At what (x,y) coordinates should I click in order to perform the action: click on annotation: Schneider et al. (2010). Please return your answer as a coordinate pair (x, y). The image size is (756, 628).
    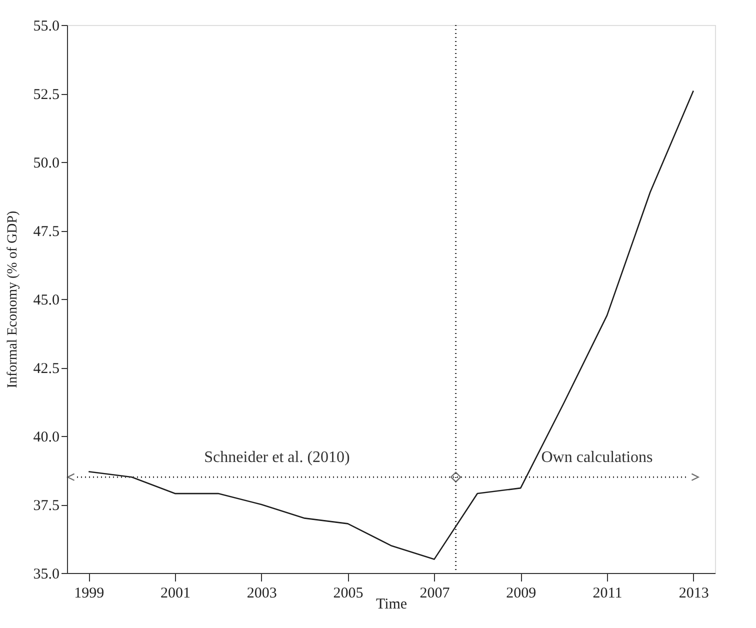
    Looking at the image, I should click on (277, 457).